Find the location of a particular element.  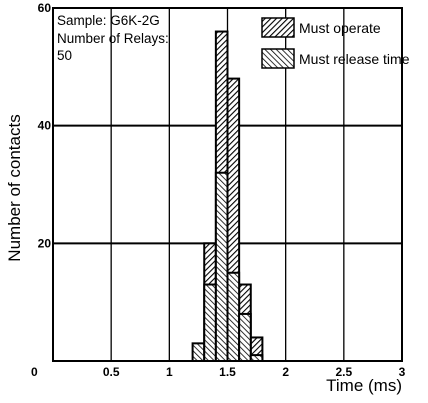

legend-label-must-release-time: Must release time is located at coordinates (354, 59).